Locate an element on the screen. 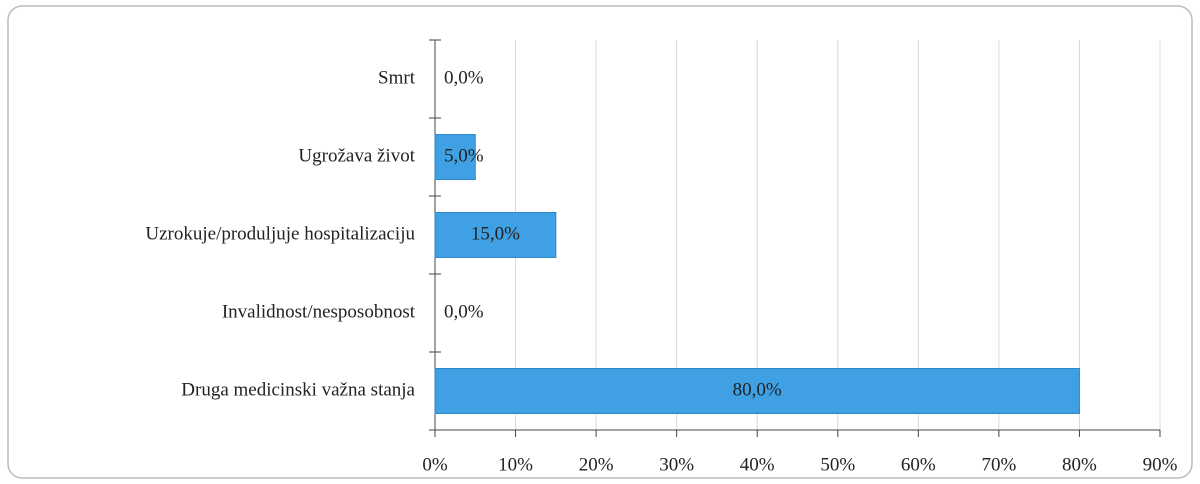  x-tick-label: 40% is located at coordinates (757, 464).